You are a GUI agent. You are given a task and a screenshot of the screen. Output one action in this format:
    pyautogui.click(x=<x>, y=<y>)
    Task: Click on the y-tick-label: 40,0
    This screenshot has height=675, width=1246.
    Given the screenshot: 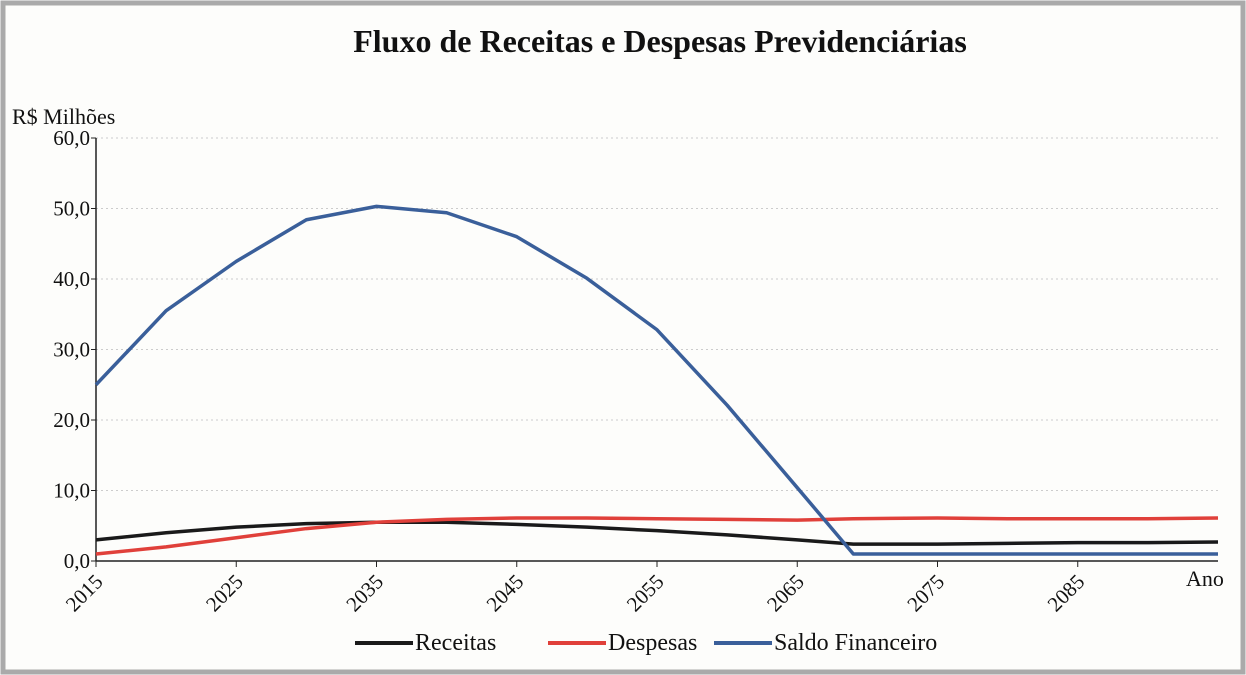 What is the action you would take?
    pyautogui.click(x=71, y=279)
    